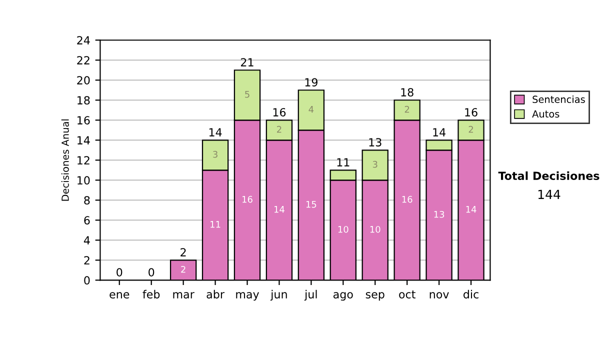 The image size is (600, 340). I want to click on data-label: 5, so click(247, 94).